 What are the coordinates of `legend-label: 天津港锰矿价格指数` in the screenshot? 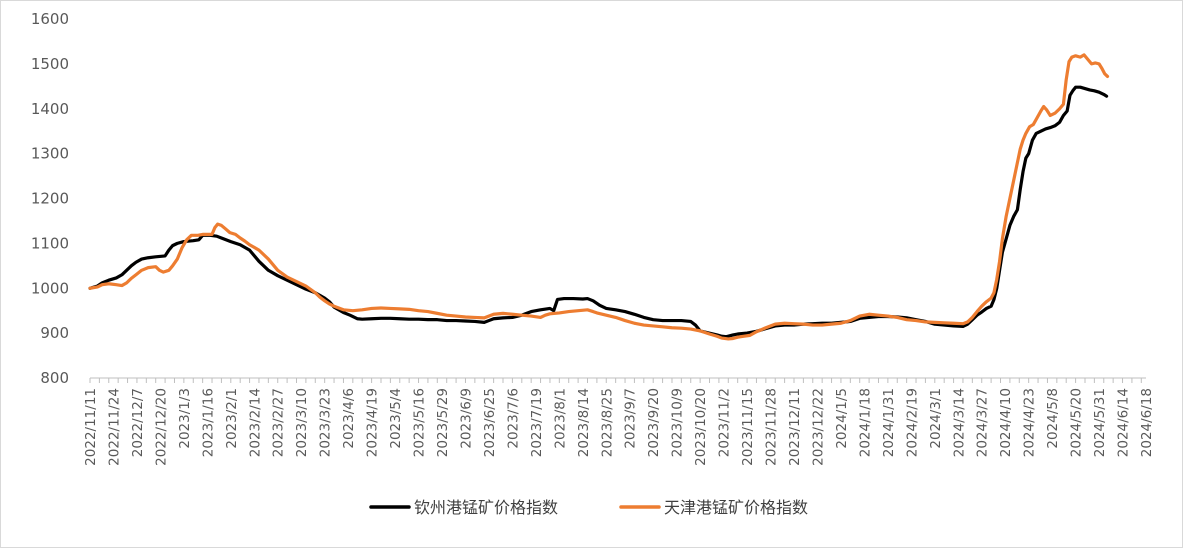 It's located at (736, 507).